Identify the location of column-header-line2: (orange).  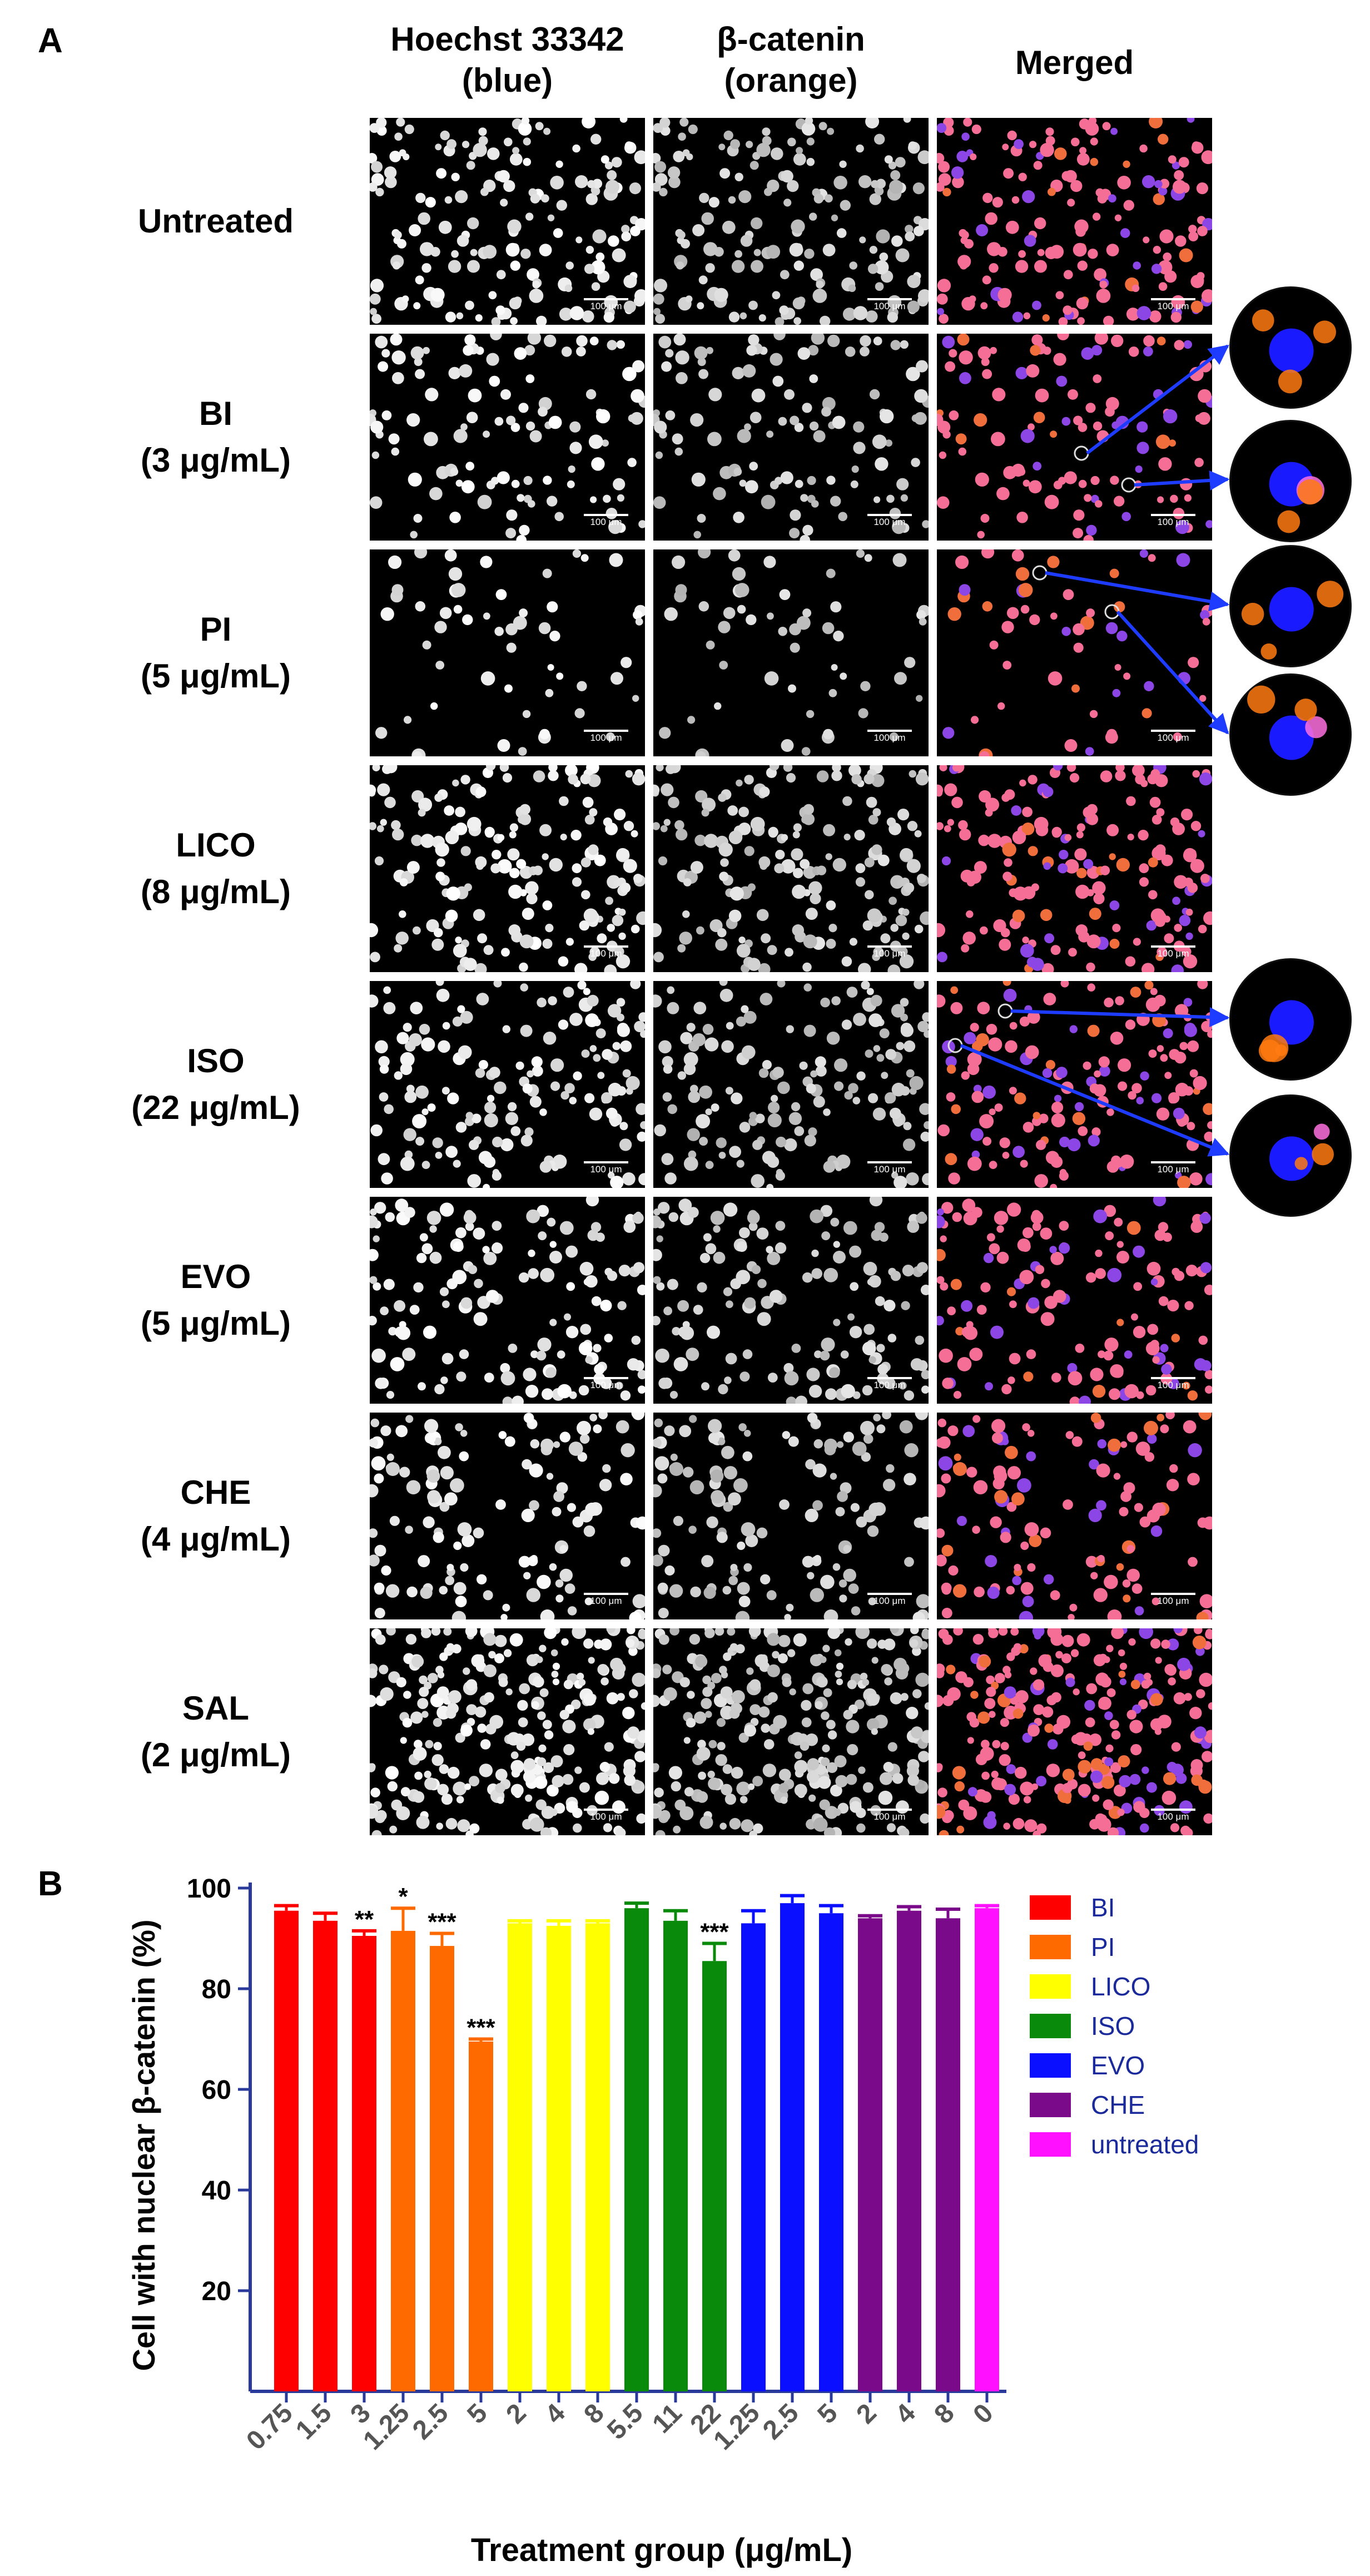
(791, 81).